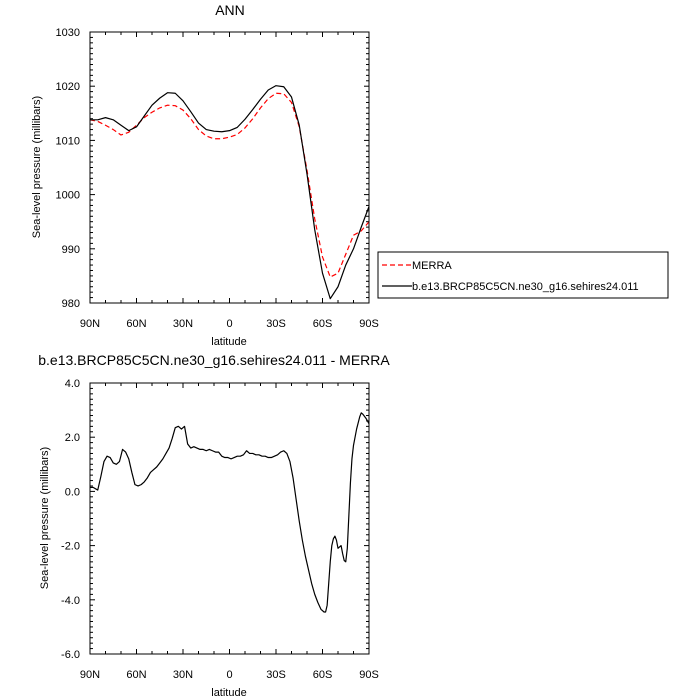  What do you see at coordinates (72, 438) in the screenshot?
I see `y-tick-label: 2.0` at bounding box center [72, 438].